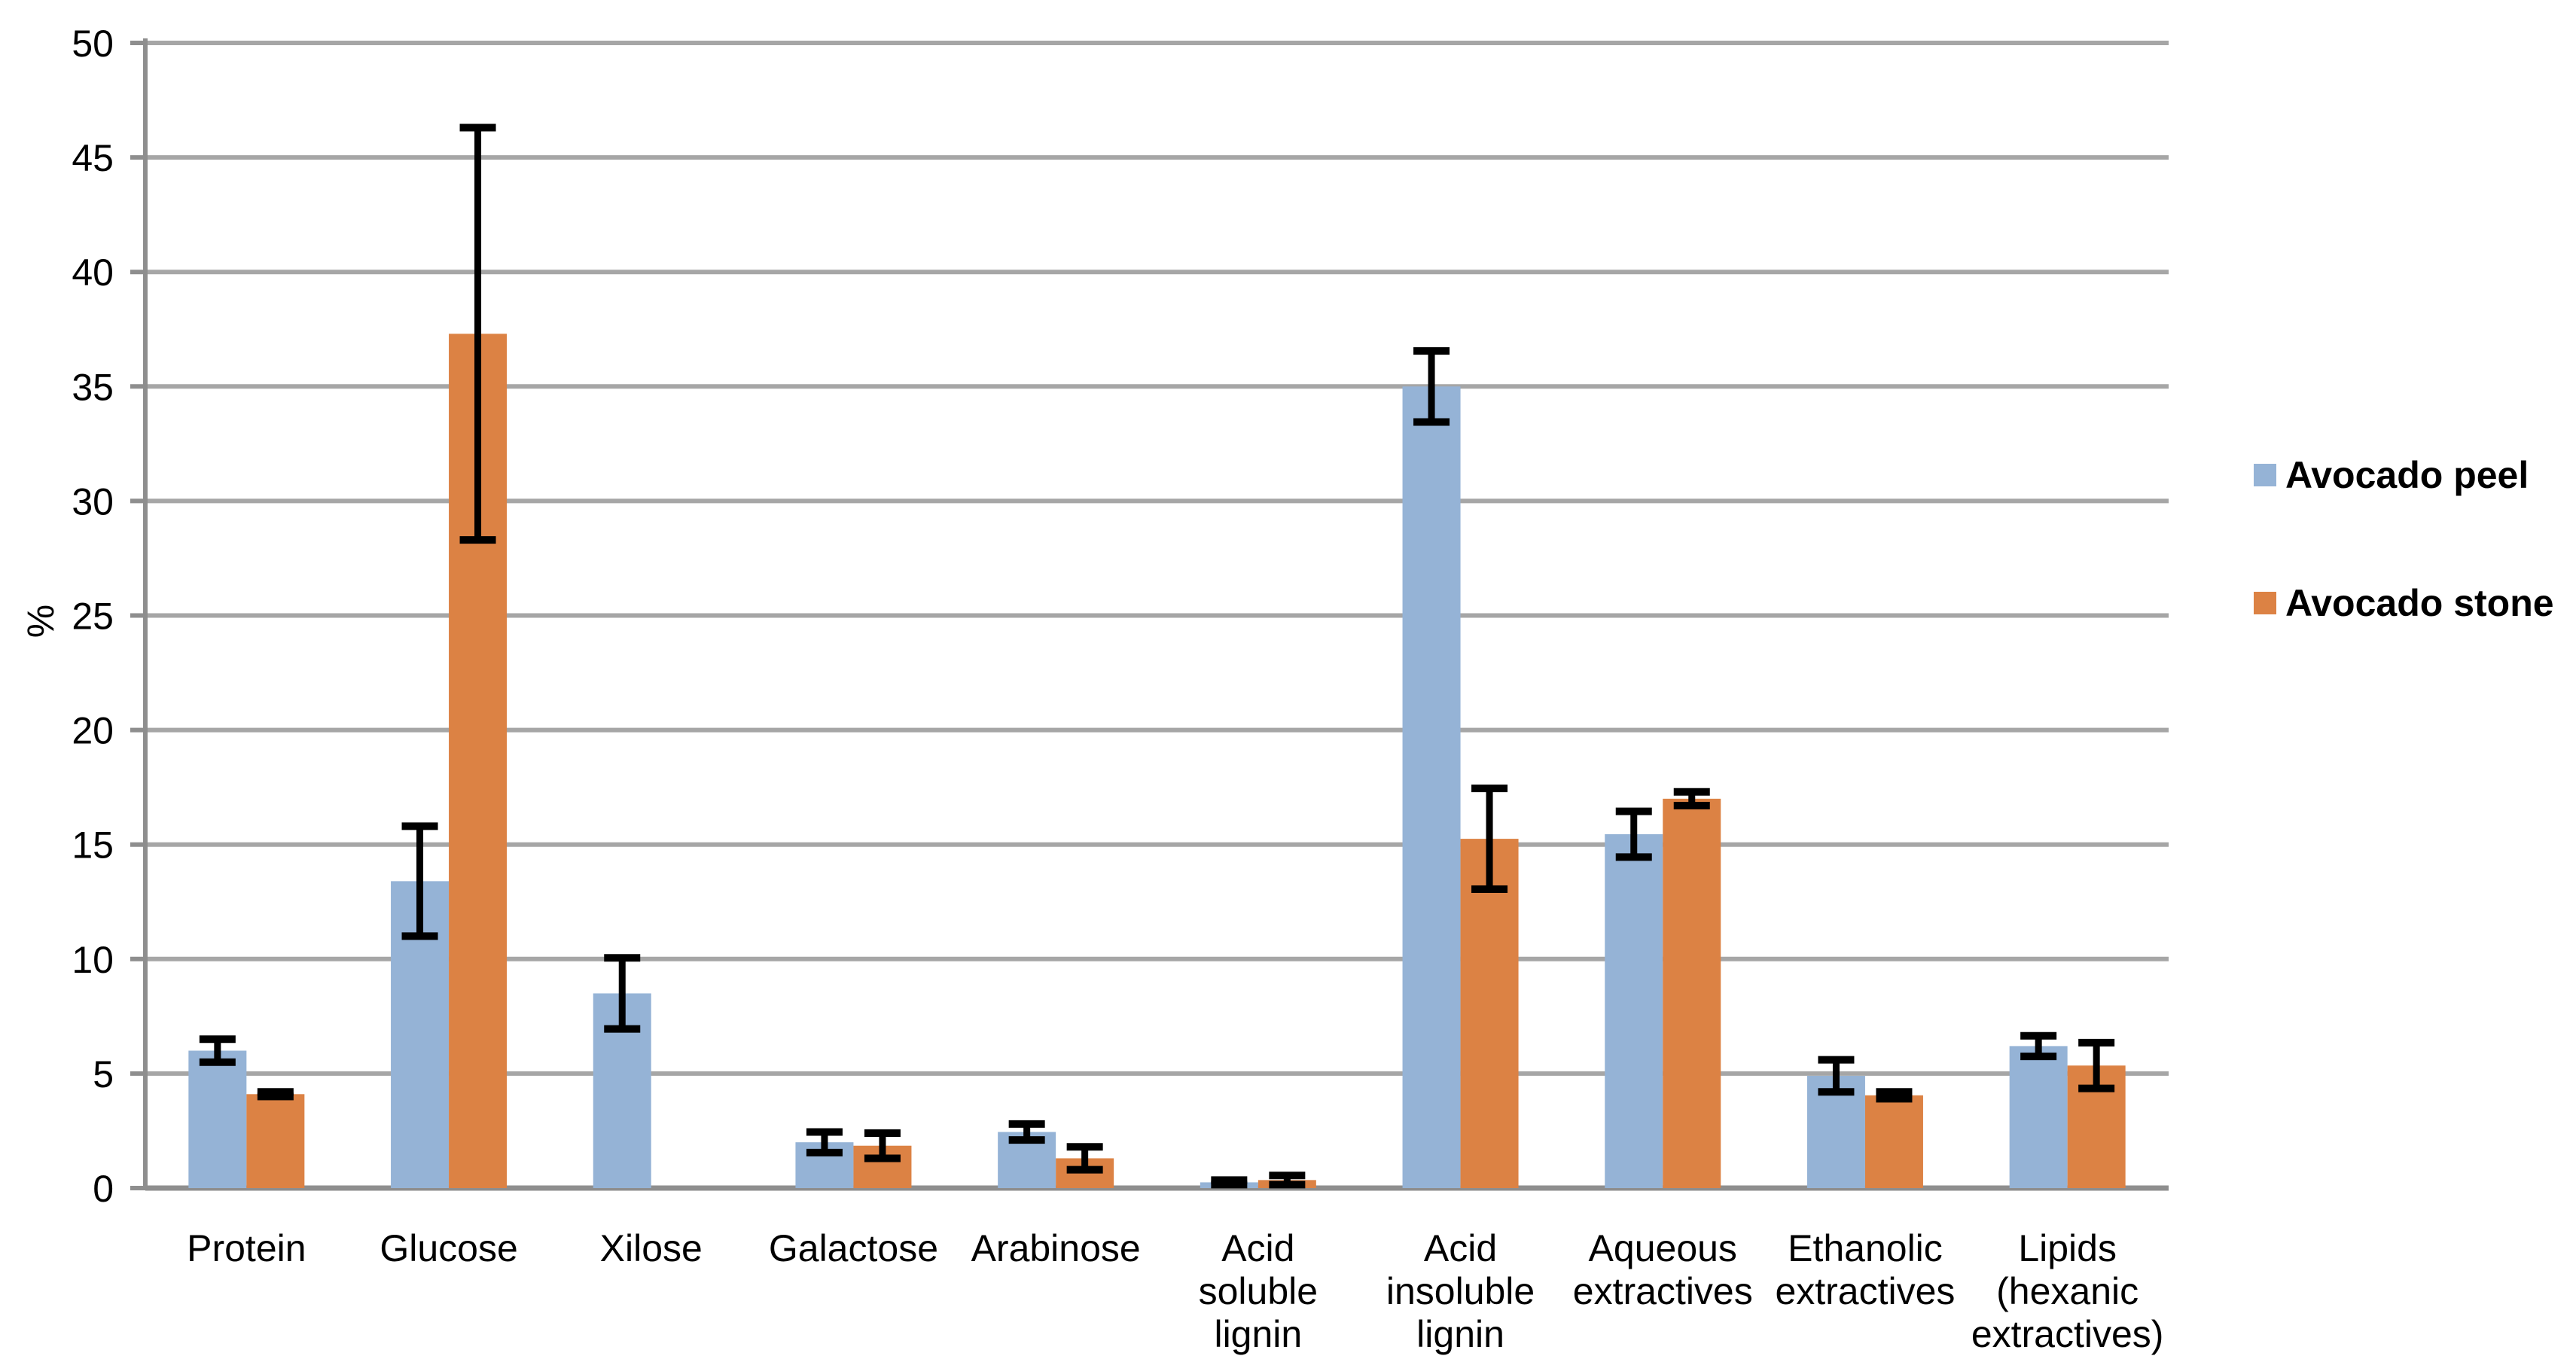 This screenshot has height=1362, width=2576. Describe the element at coordinates (1460, 1291) in the screenshot. I see `x-category-label-acid-insoluble-lignin: insoluble` at that location.